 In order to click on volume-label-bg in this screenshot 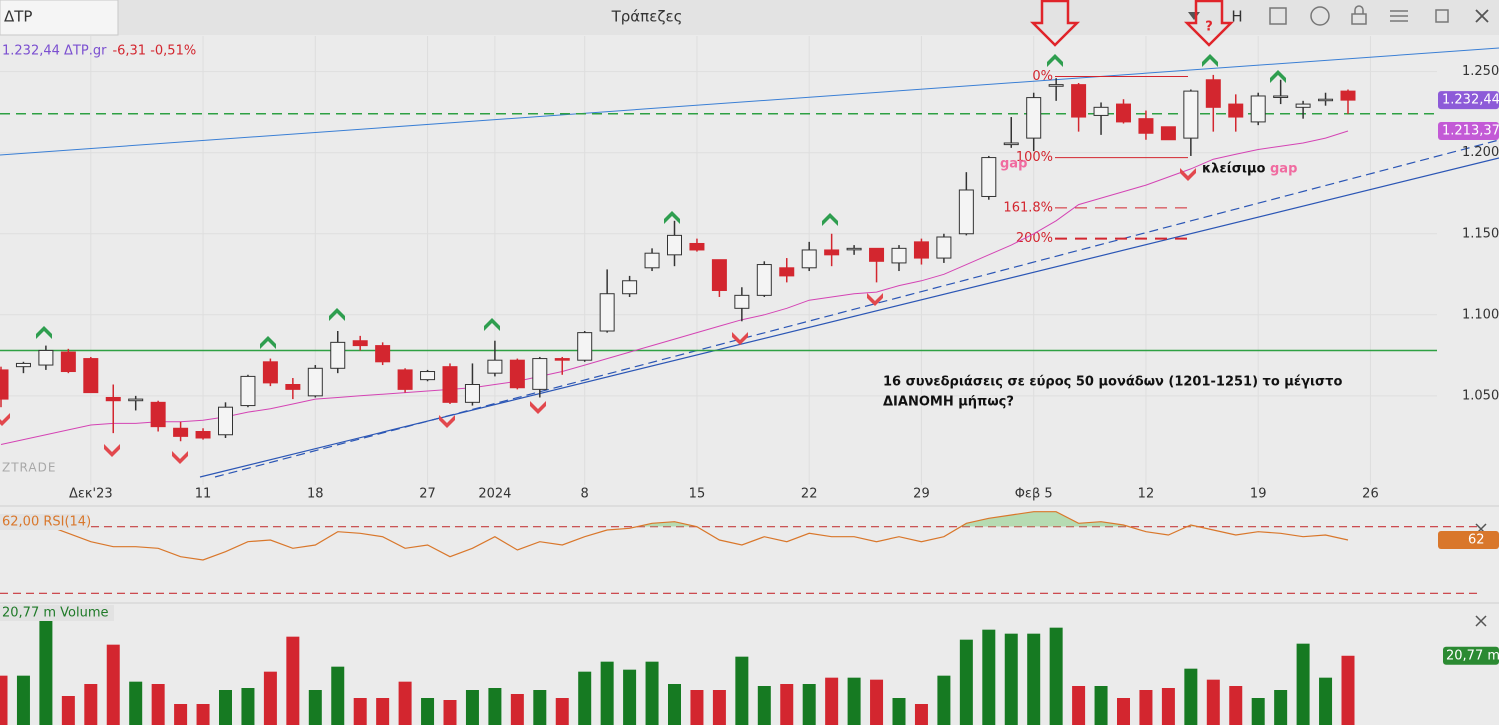, I will do `click(57, 613)`.